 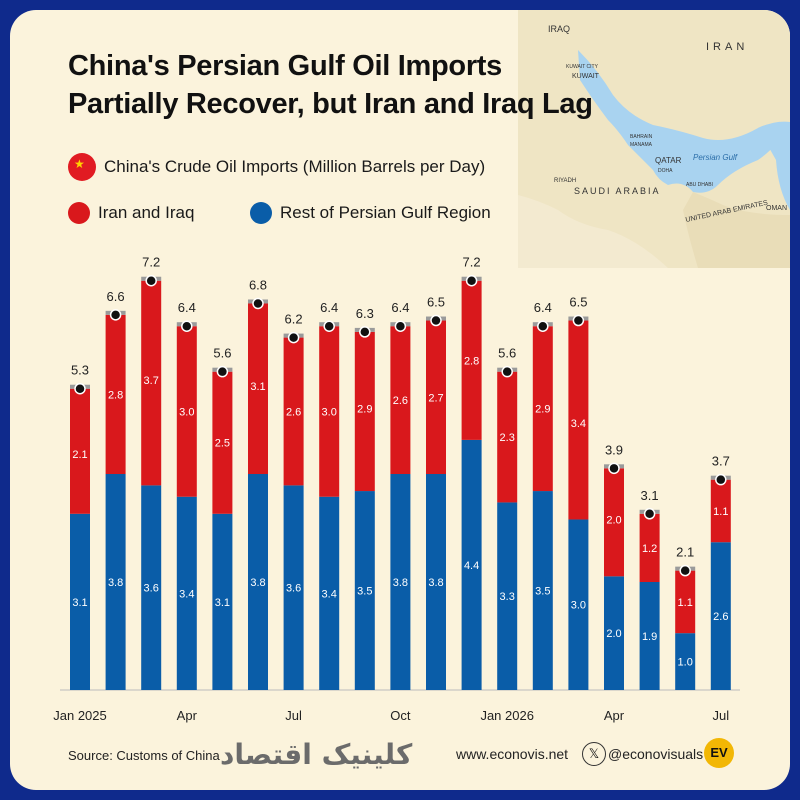 What do you see at coordinates (586, 76) in the screenshot?
I see `map-label-kuwait: KUWAIT` at bounding box center [586, 76].